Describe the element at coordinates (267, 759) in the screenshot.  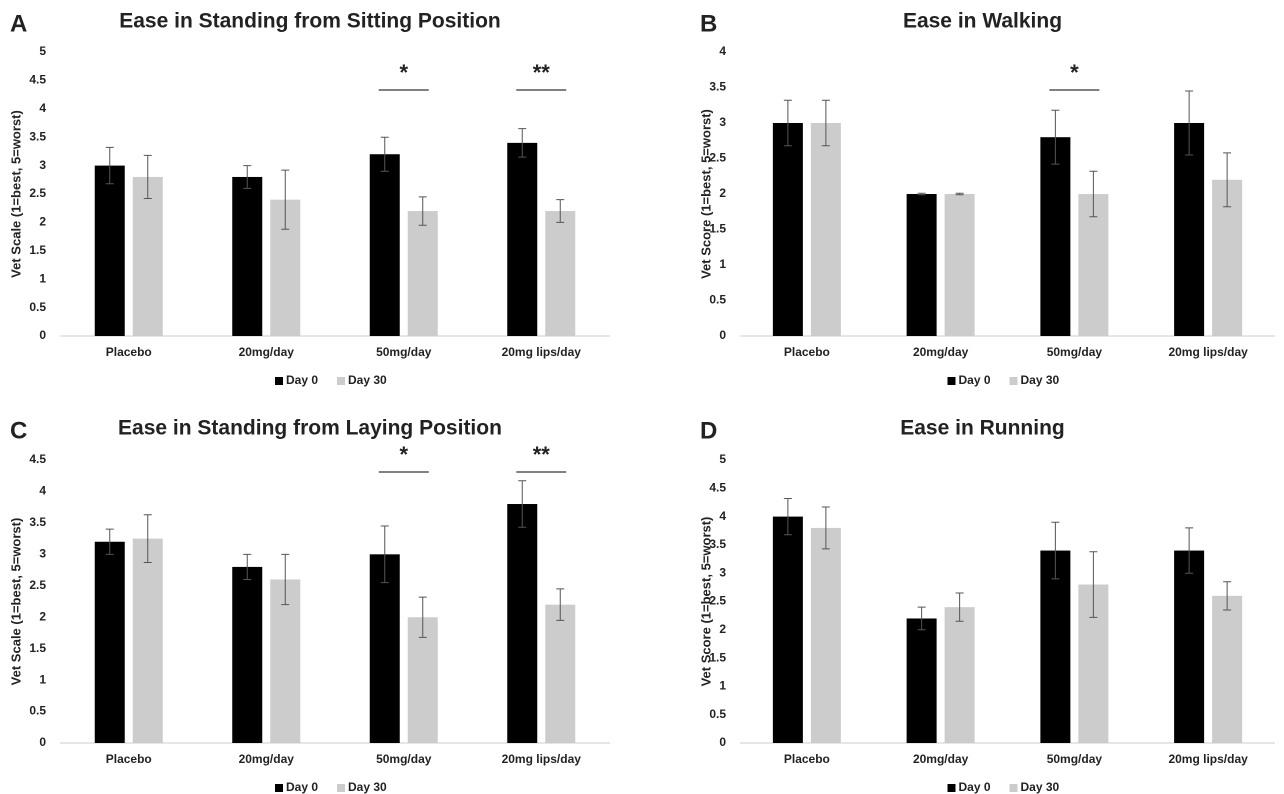
I see `x-tick-label: 20mg/day` at that location.